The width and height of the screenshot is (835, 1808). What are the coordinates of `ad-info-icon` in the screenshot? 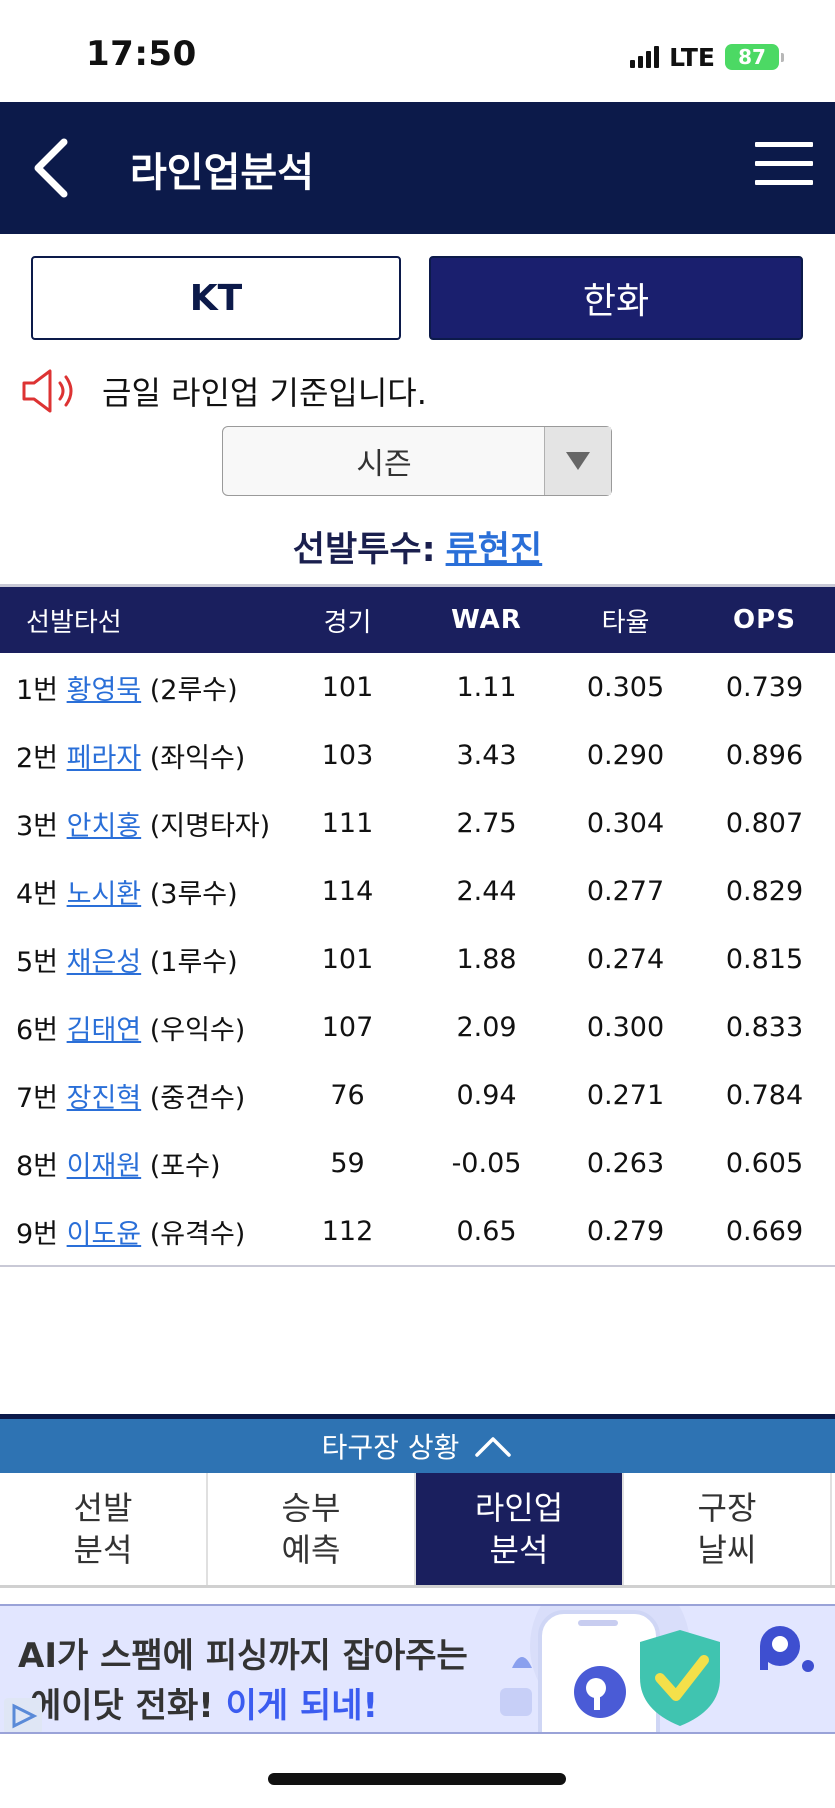 It's located at (23, 1715).